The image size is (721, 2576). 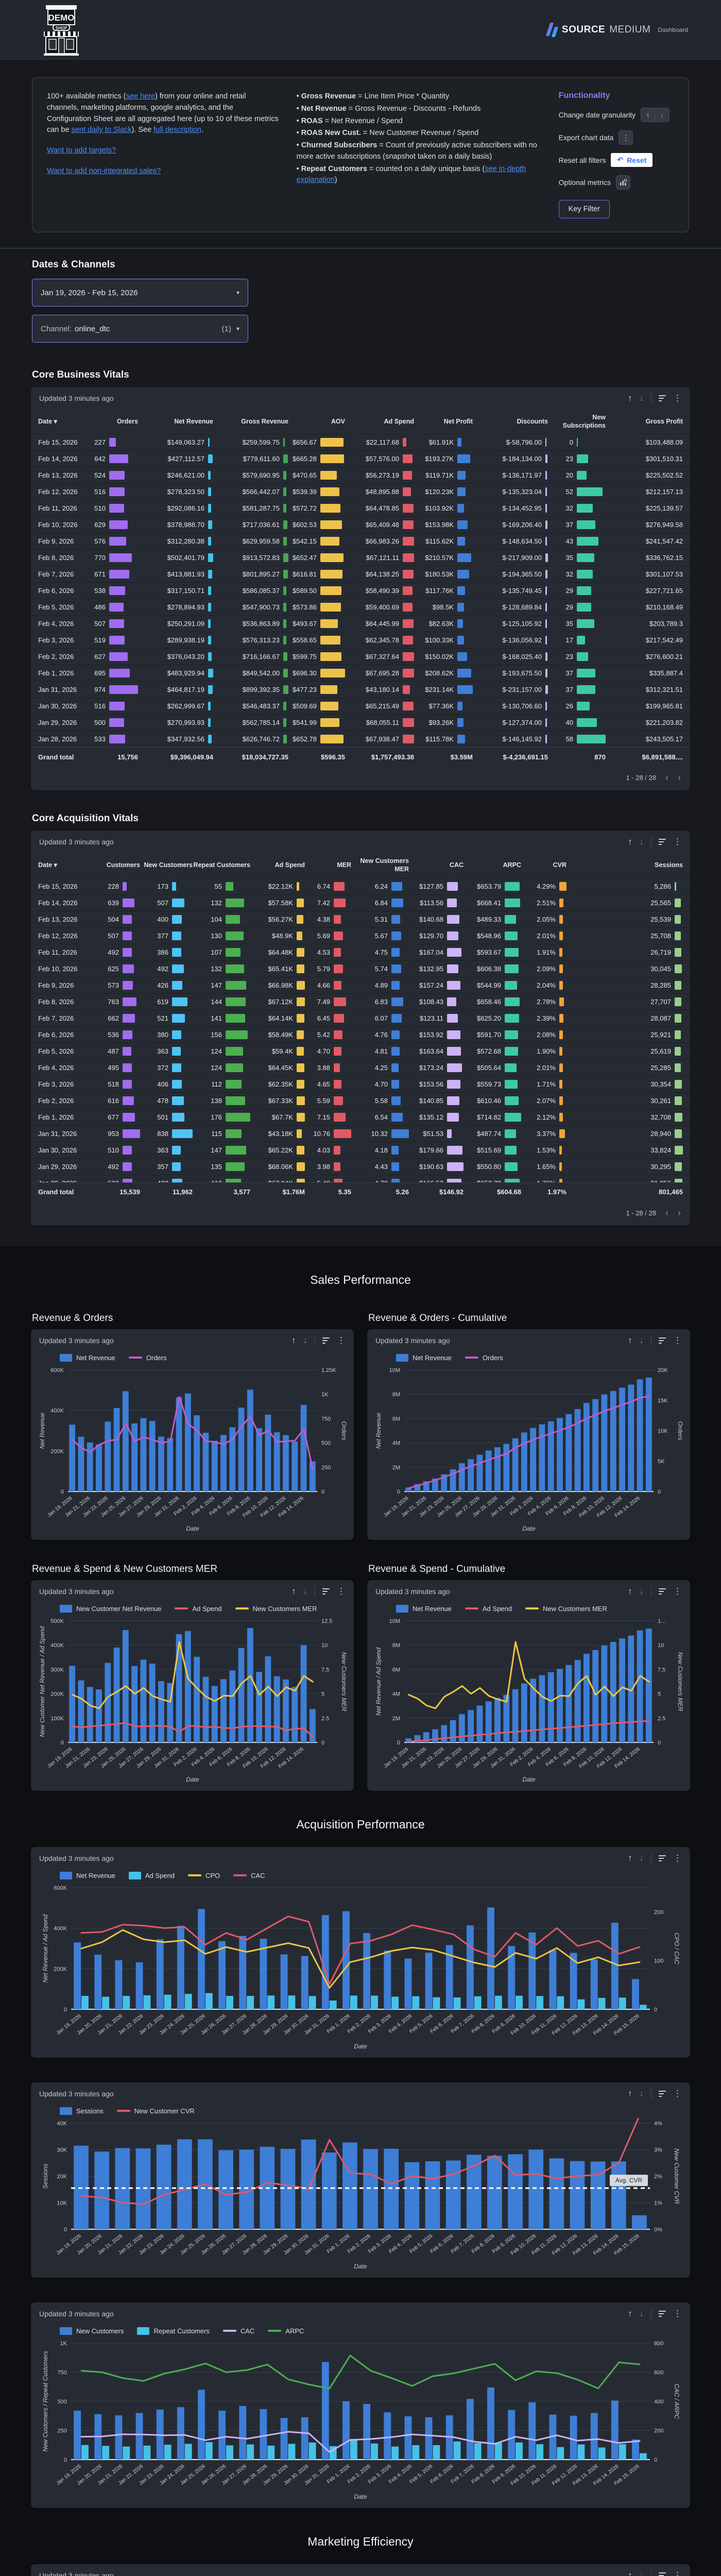 I want to click on channel-select: Channel: online_dtc (1) ▾, so click(x=140, y=329).